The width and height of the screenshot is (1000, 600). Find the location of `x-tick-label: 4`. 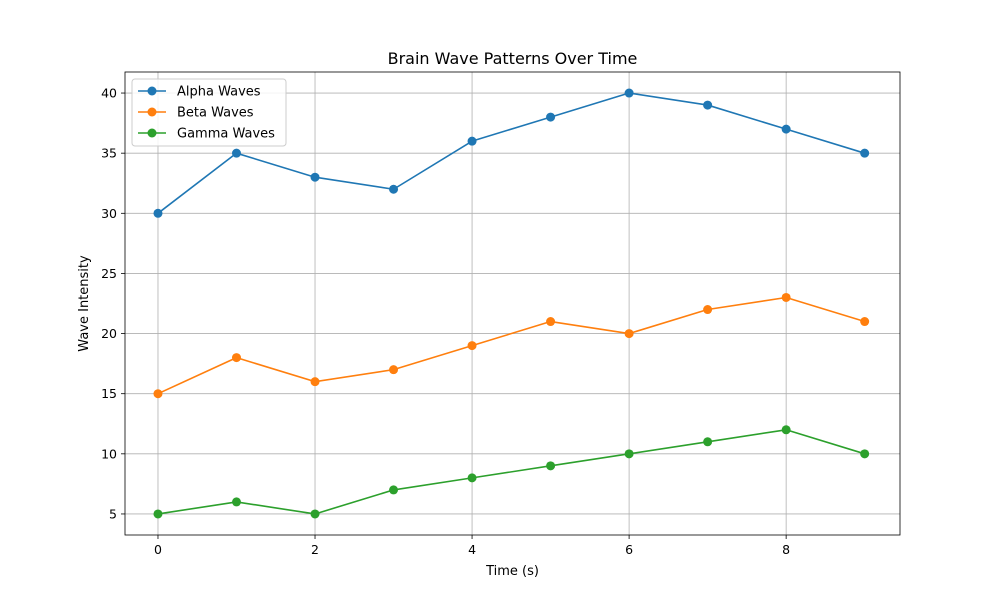

x-tick-label: 4 is located at coordinates (472, 549).